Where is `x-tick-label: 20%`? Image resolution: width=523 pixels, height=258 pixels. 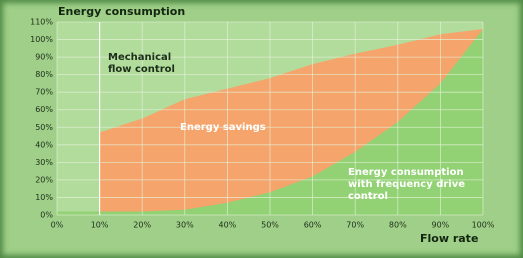 x-tick-label: 20% is located at coordinates (142, 225).